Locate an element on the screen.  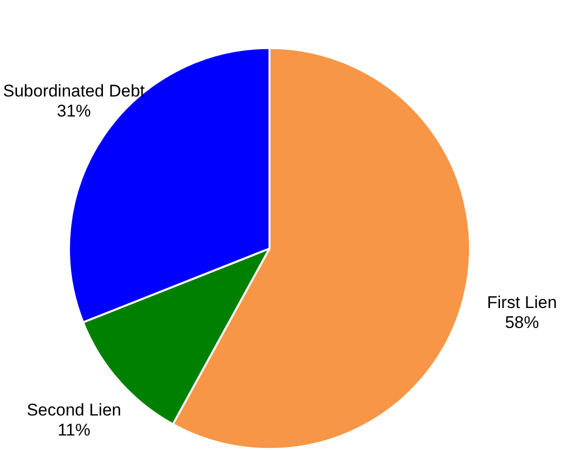
data-label: 11% is located at coordinates (74, 430).